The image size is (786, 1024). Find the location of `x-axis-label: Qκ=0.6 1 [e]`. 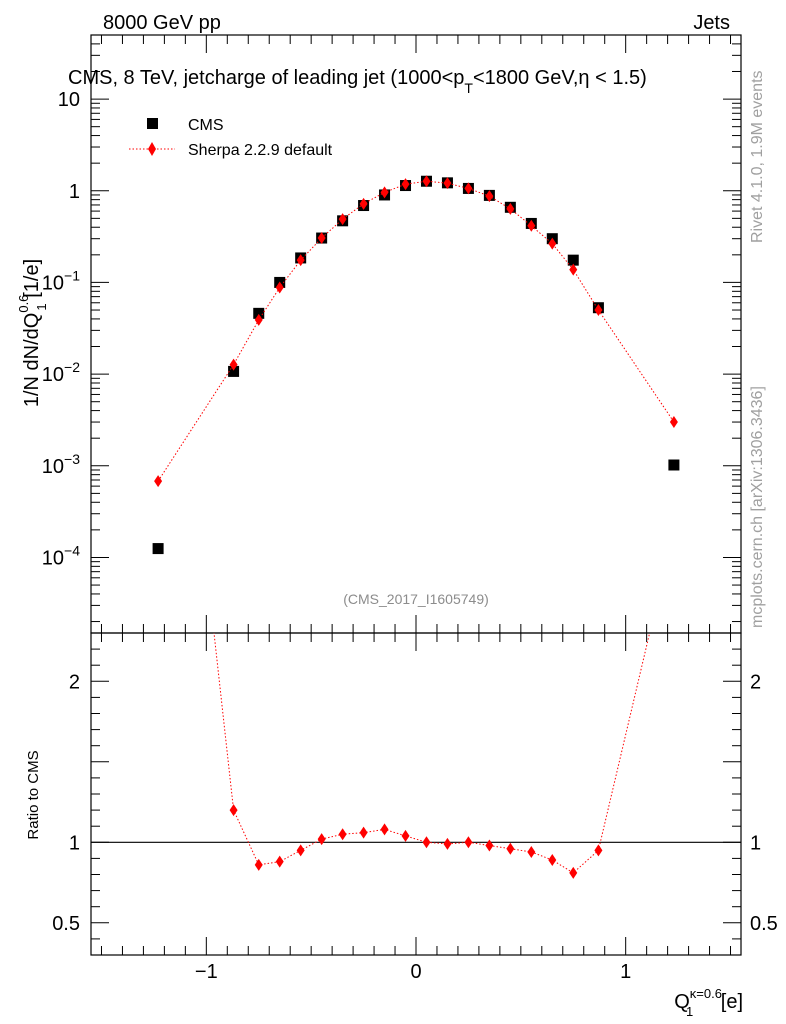

x-axis-label: Qκ=0.6 1 [e] is located at coordinates (708, 1002).